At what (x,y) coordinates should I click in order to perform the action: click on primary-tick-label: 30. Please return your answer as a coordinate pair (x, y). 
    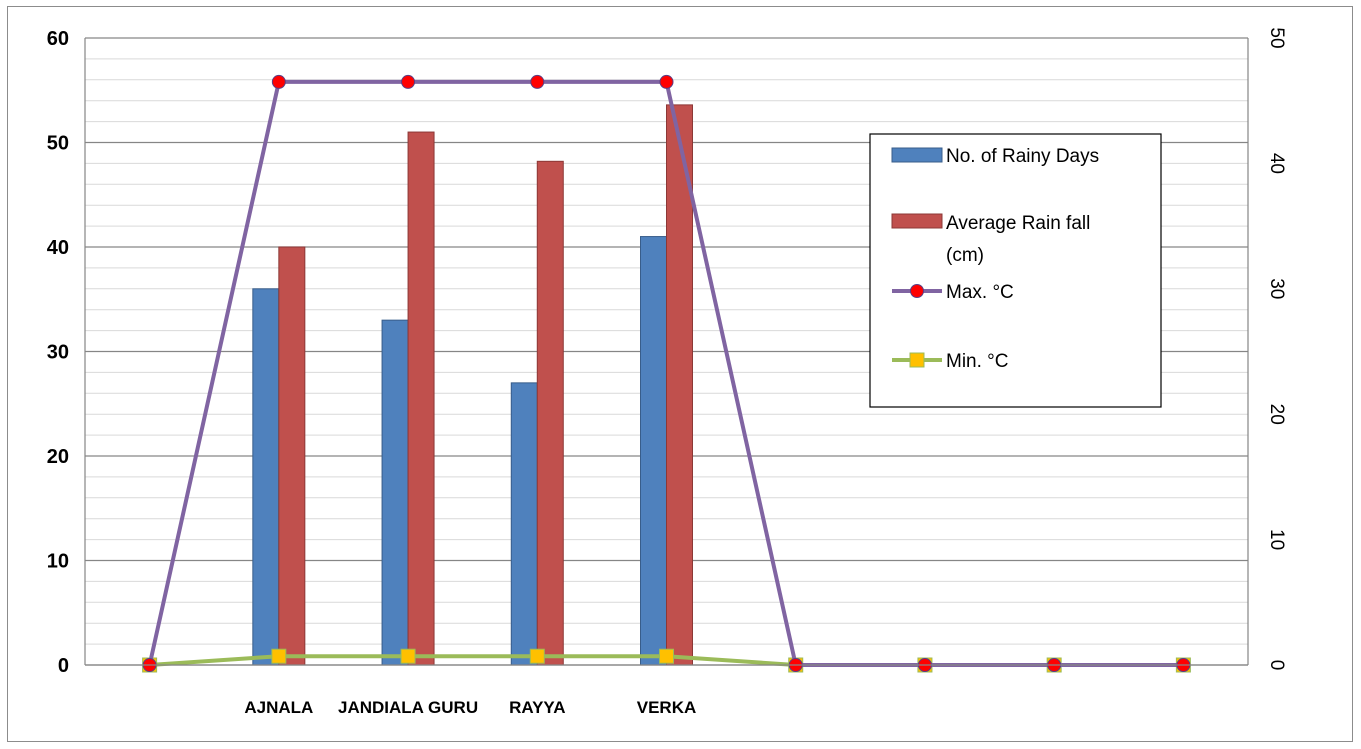
    Looking at the image, I should click on (58, 353).